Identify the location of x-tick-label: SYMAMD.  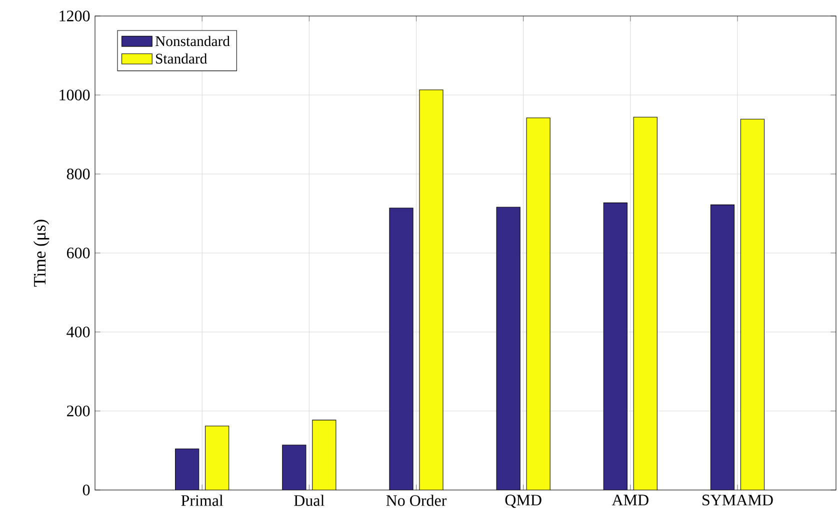
(737, 500).